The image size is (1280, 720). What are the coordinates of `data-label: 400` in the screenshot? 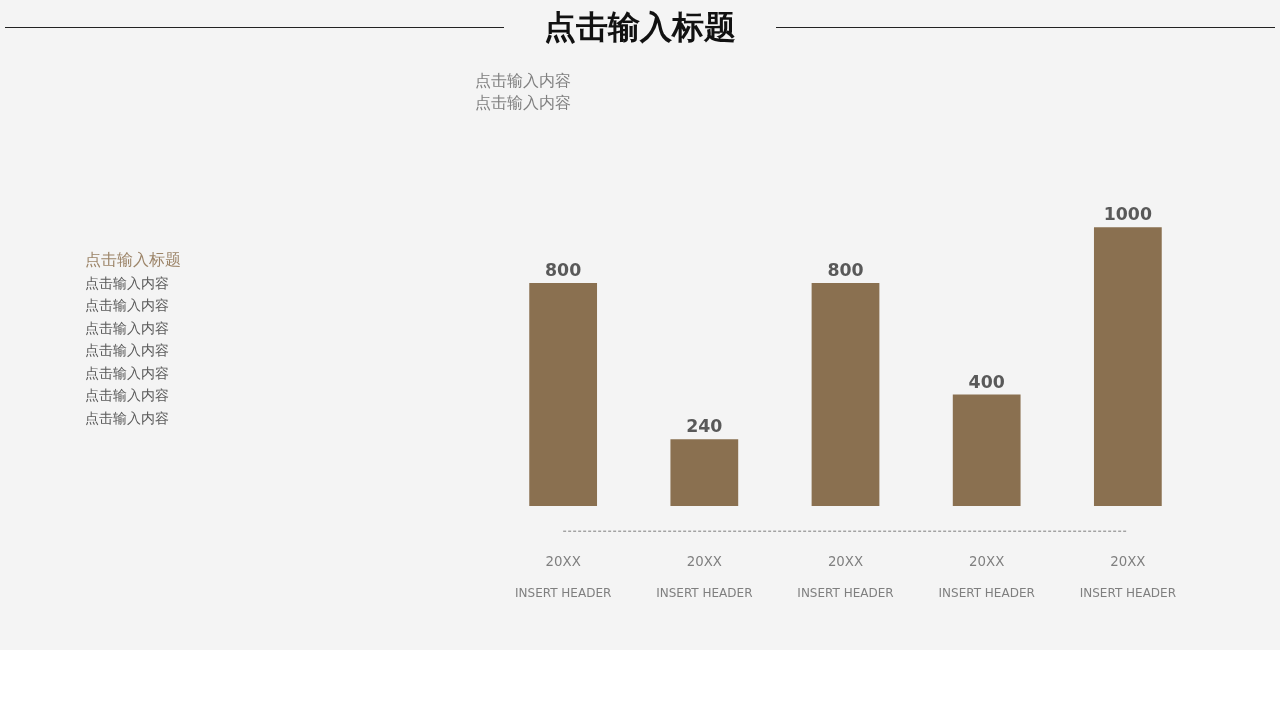 It's located at (986, 381).